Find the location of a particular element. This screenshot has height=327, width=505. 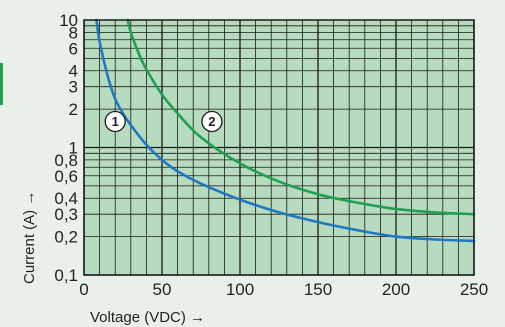

x-tick-label: 0 is located at coordinates (83, 289).